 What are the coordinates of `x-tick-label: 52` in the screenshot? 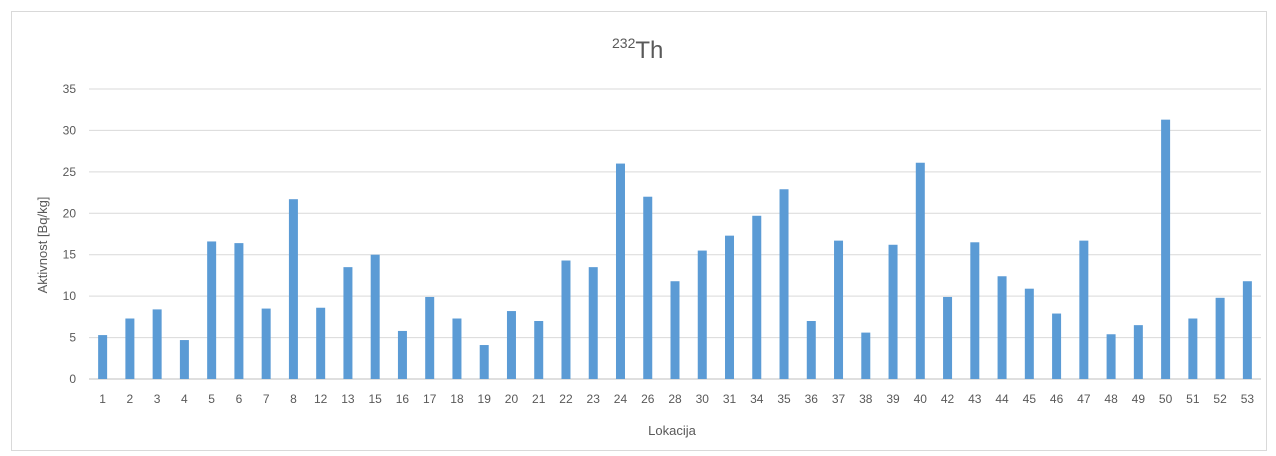 It's located at (1220, 399).